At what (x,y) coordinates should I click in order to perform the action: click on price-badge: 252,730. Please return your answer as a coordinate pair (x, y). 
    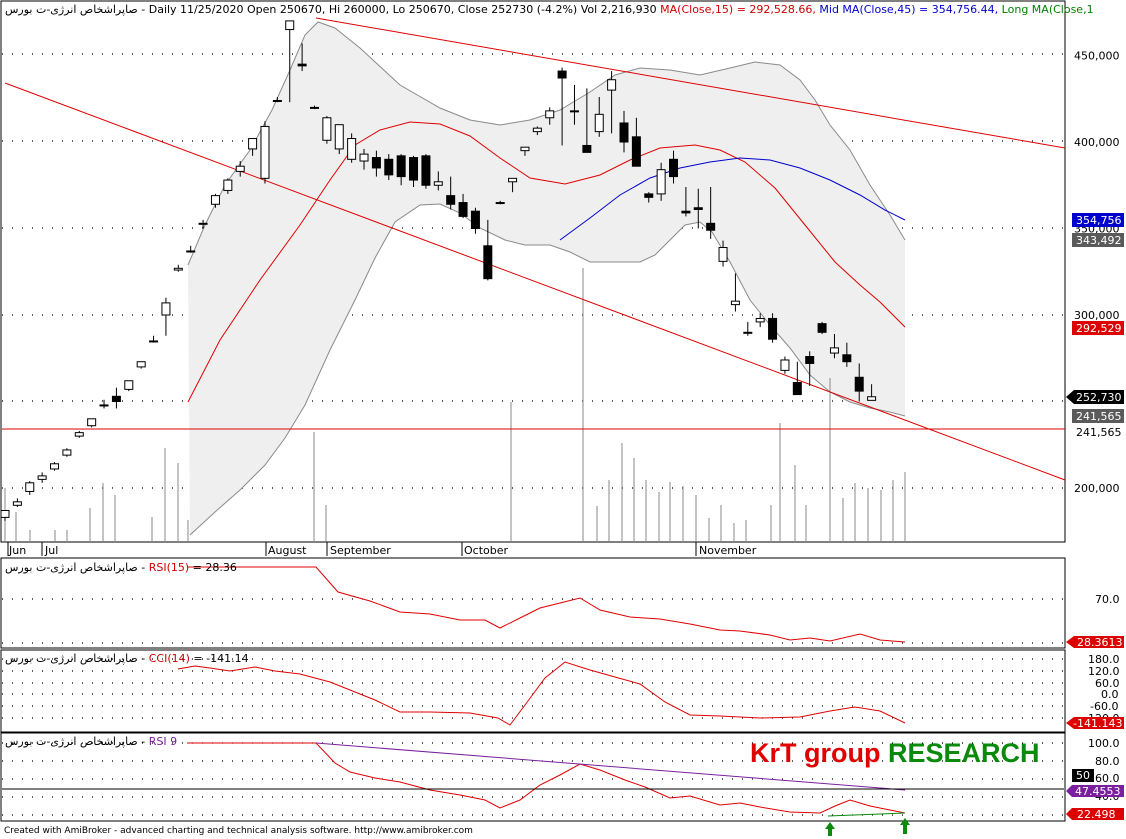
    Looking at the image, I should click on (1099, 397).